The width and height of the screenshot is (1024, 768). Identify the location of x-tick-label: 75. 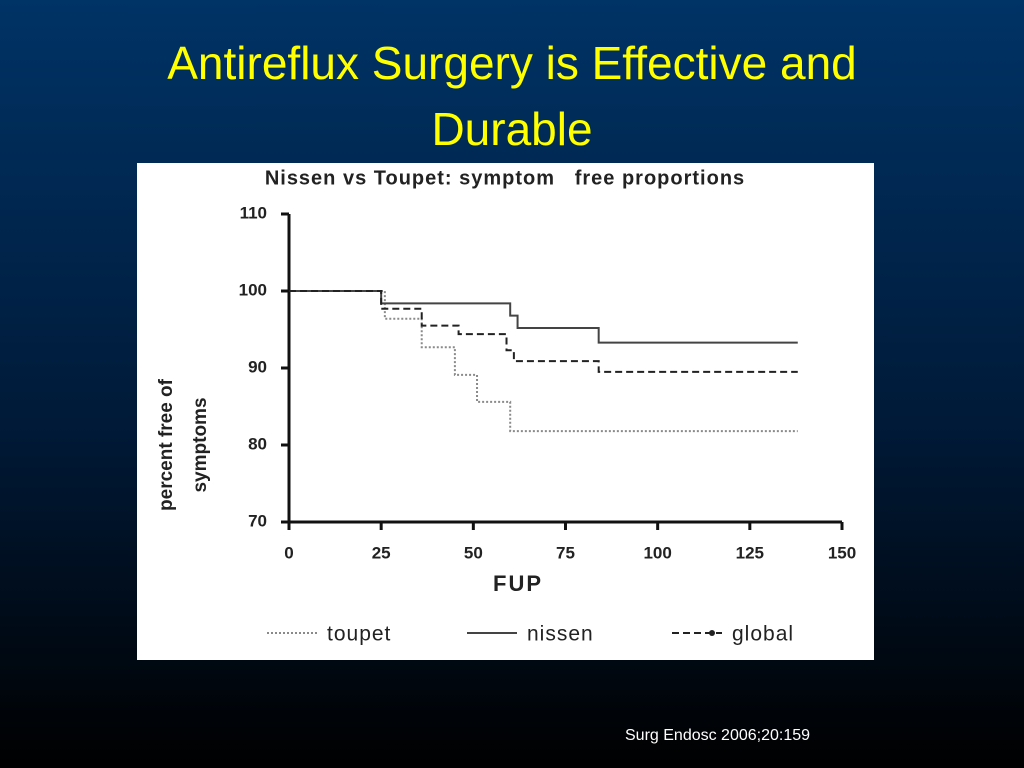
(565, 552).